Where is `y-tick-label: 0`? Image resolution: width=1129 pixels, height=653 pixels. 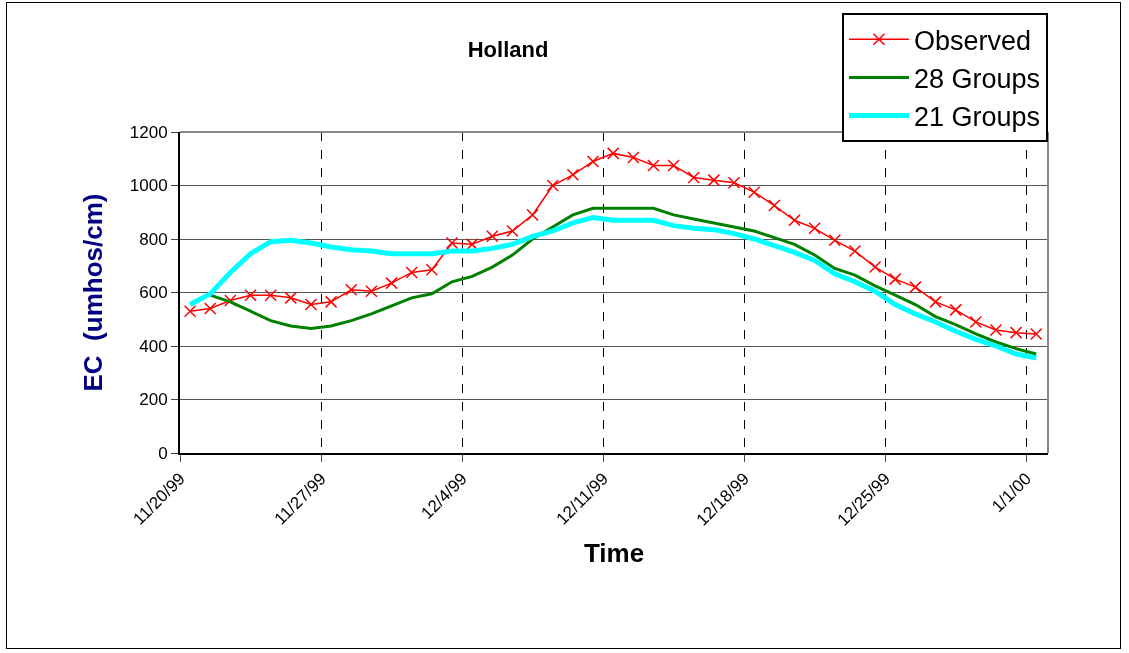 y-tick-label: 0 is located at coordinates (163, 453).